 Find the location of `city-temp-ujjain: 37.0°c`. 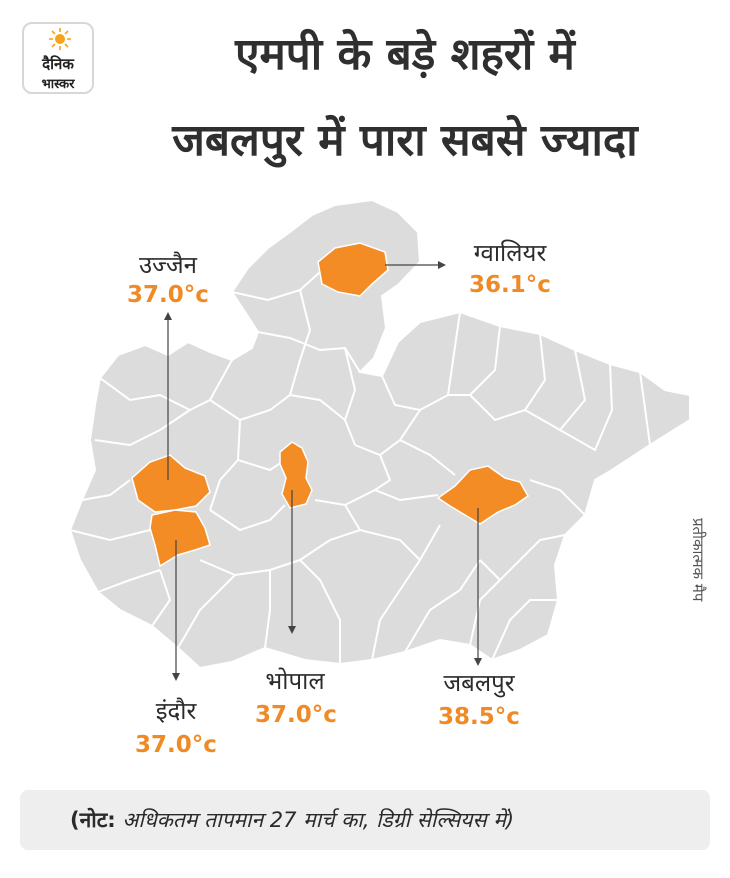

city-temp-ujjain: 37.0°c is located at coordinates (168, 295).